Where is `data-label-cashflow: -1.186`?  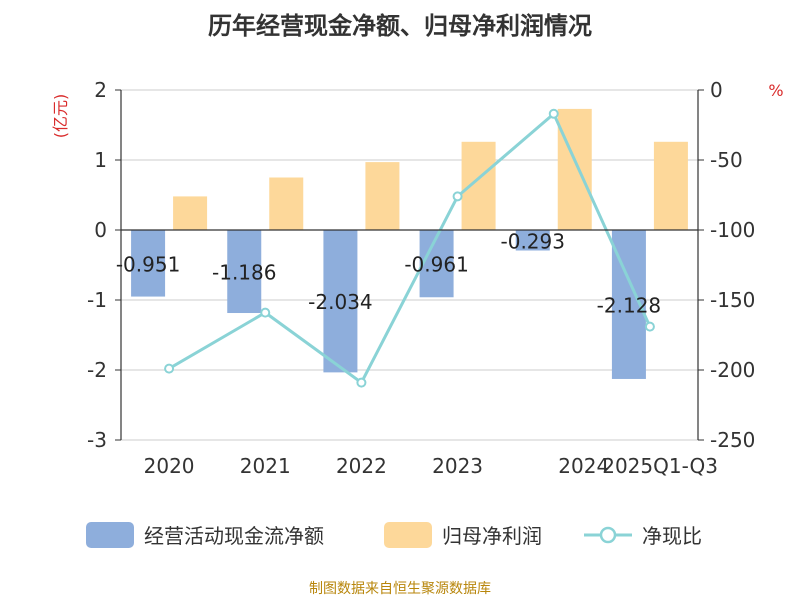 data-label-cashflow: -1.186 is located at coordinates (244, 273).